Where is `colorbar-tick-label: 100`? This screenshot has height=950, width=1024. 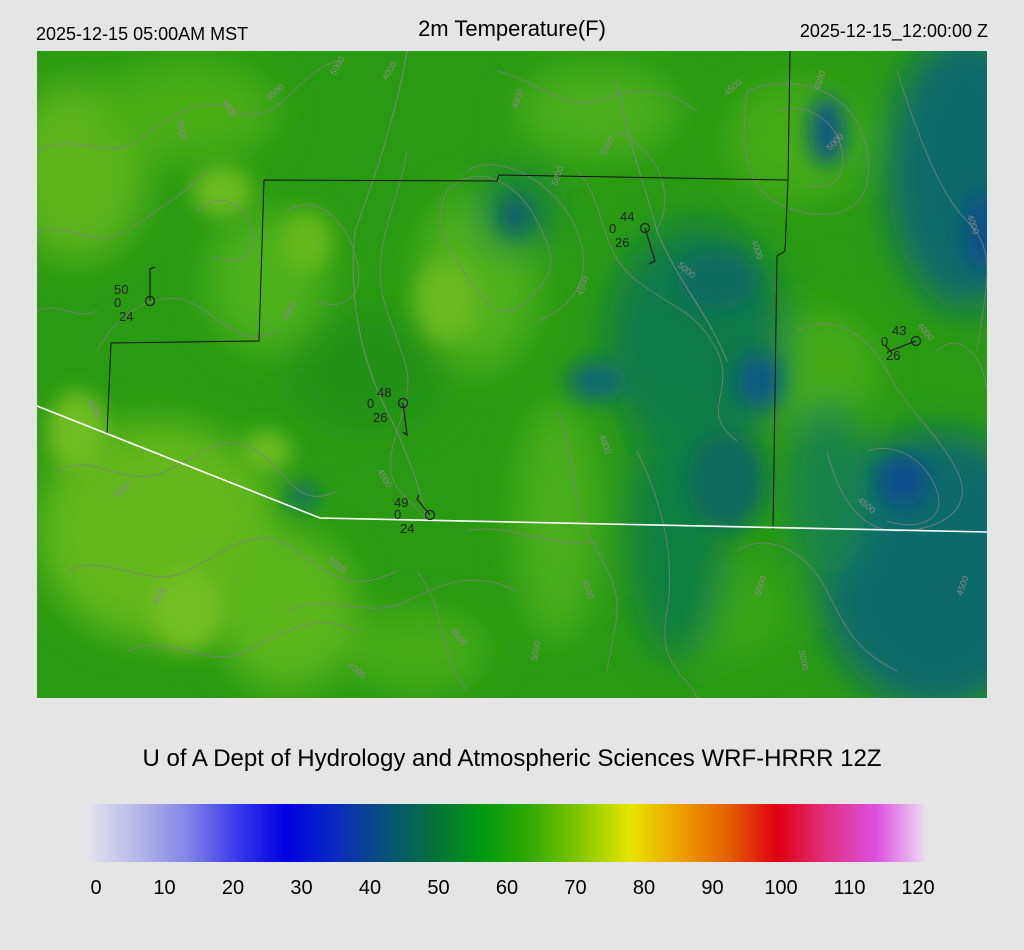
colorbar-tick-label: 100 is located at coordinates (781, 888).